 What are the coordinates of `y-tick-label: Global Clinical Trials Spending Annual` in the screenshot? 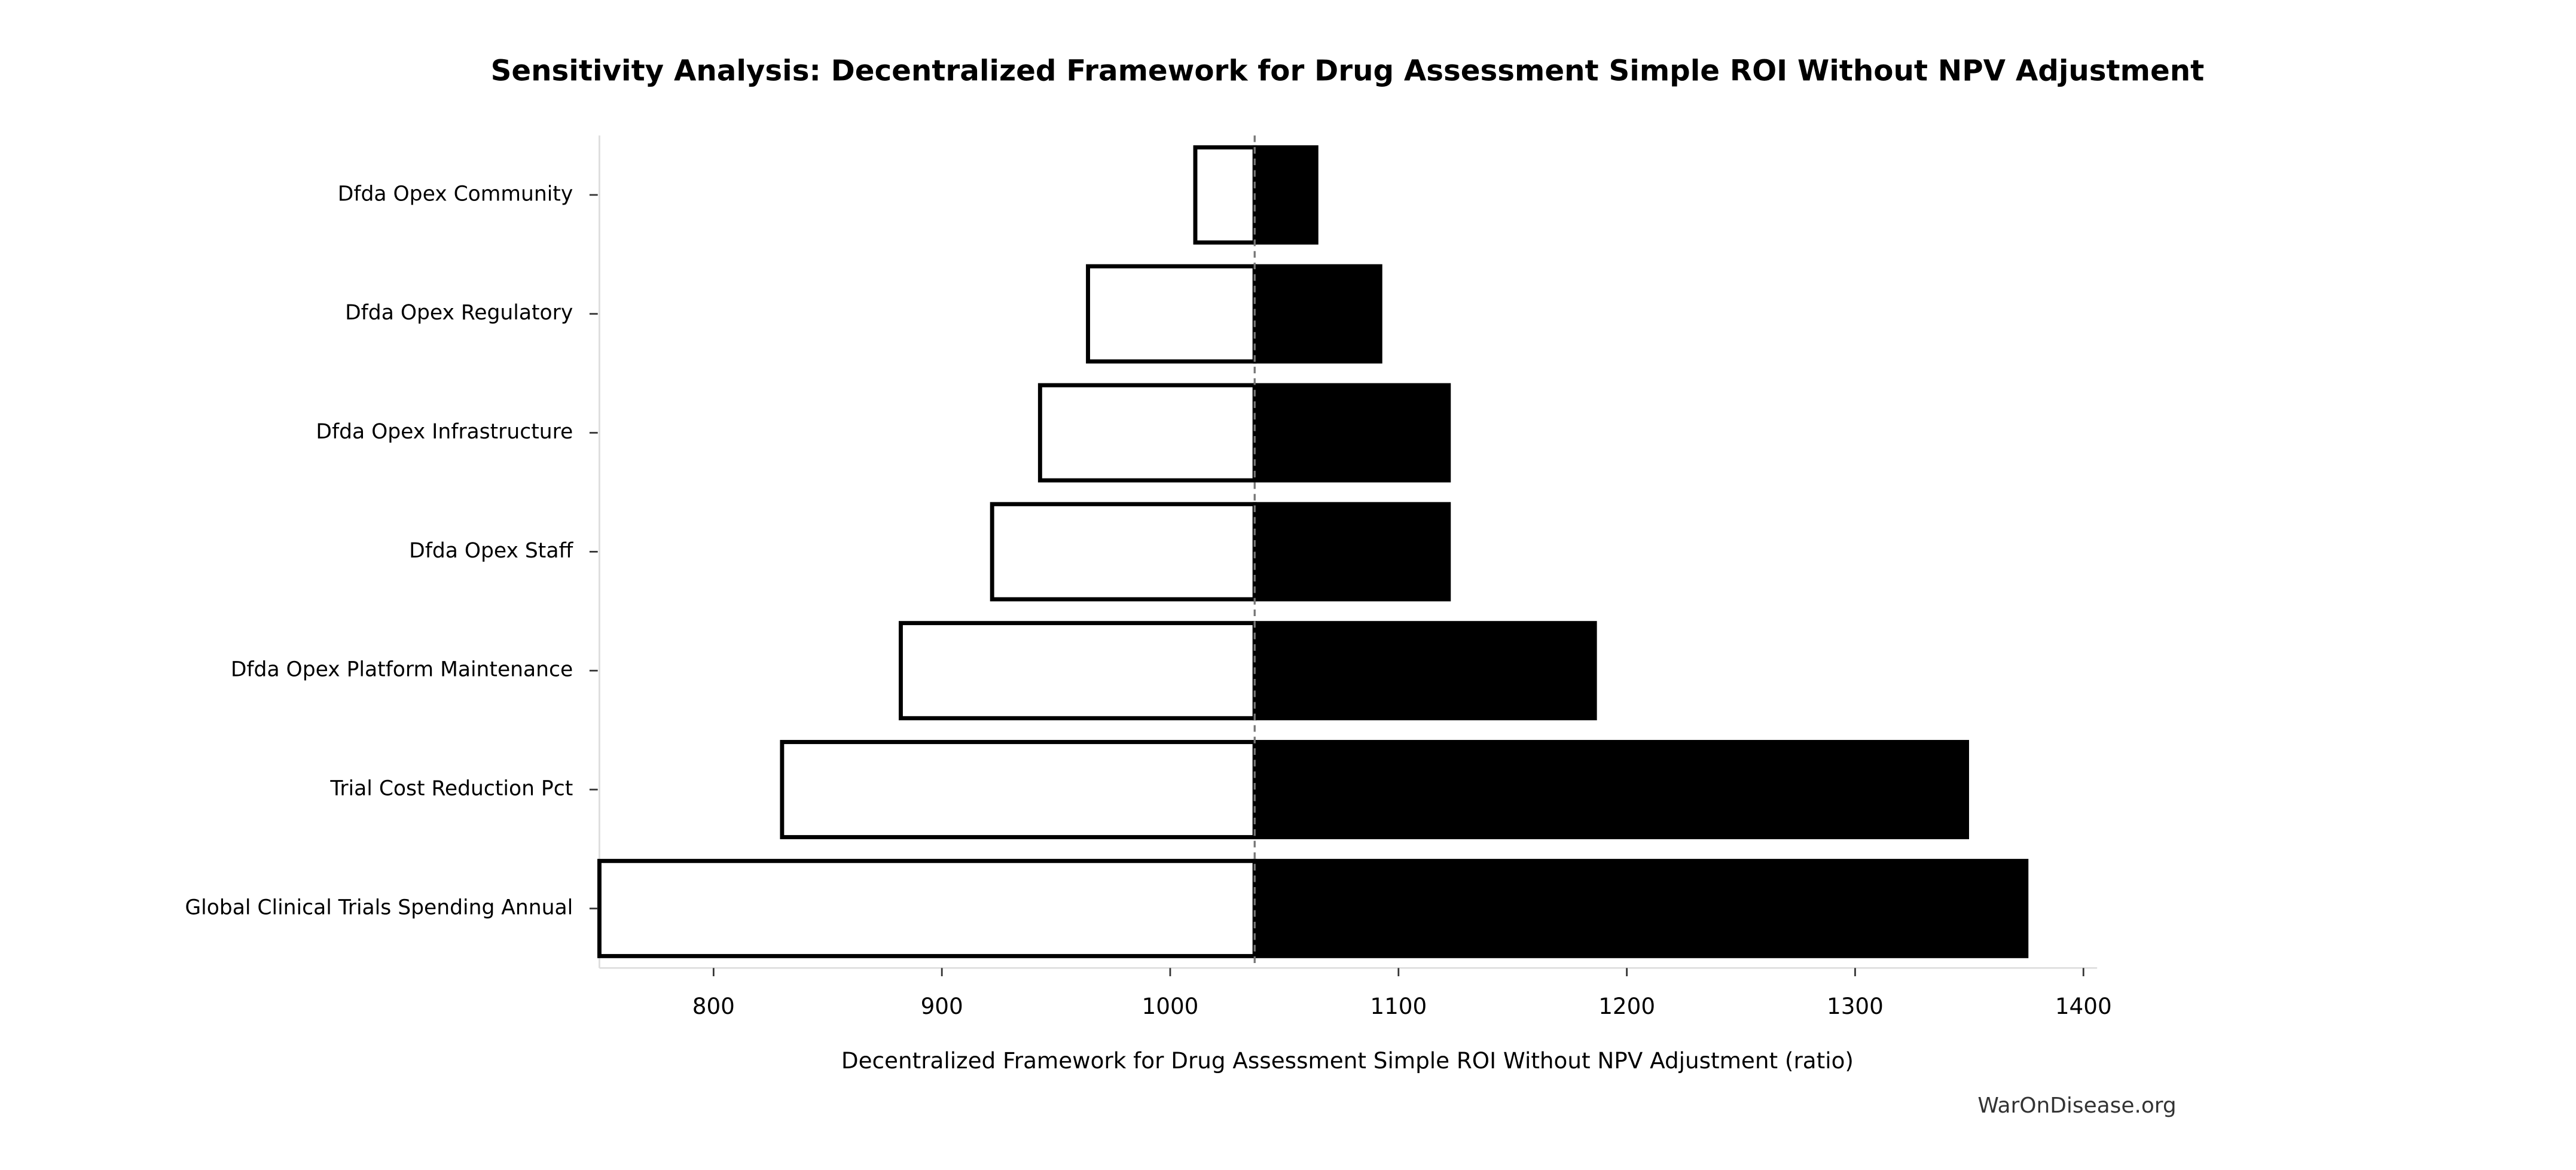 It's located at (379, 907).